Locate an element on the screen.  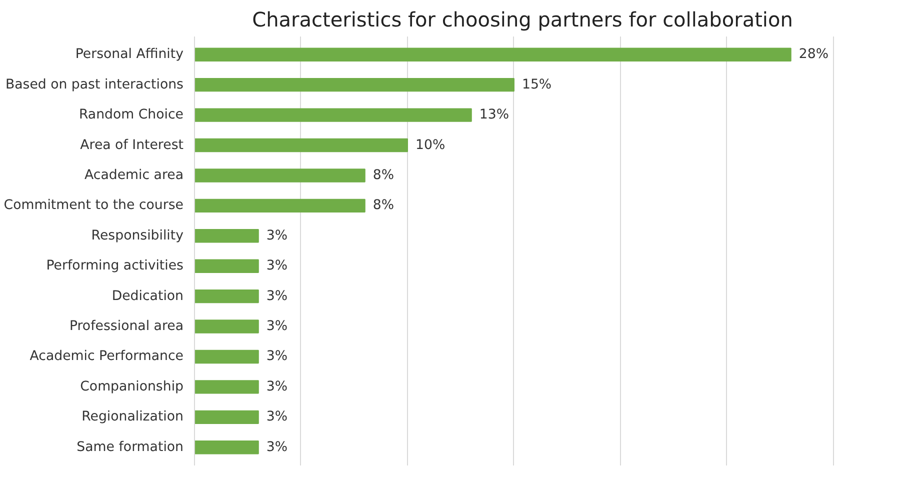
data-label: 10% is located at coordinates (430, 145).